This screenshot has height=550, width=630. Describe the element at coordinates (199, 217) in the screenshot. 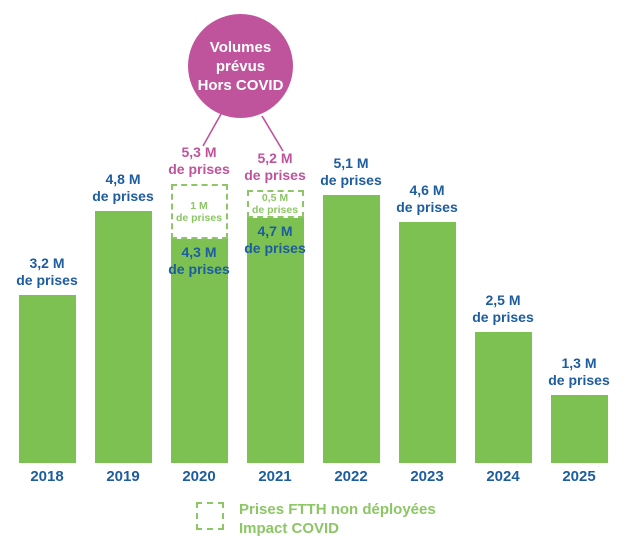

I see `covid-box-2020-line: de prises` at that location.